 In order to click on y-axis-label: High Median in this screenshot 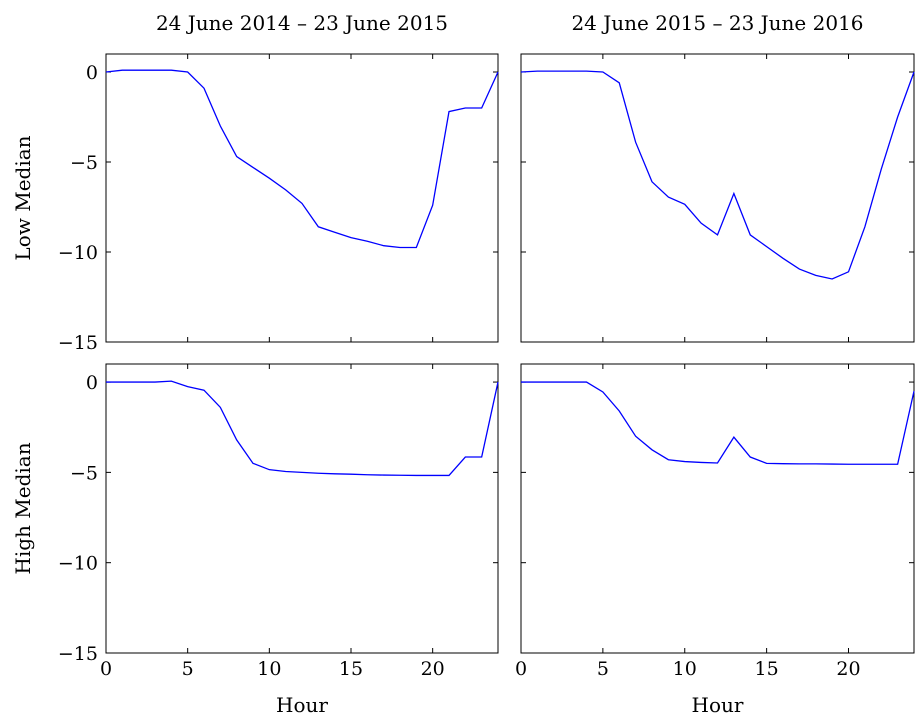, I will do `click(23, 508)`.